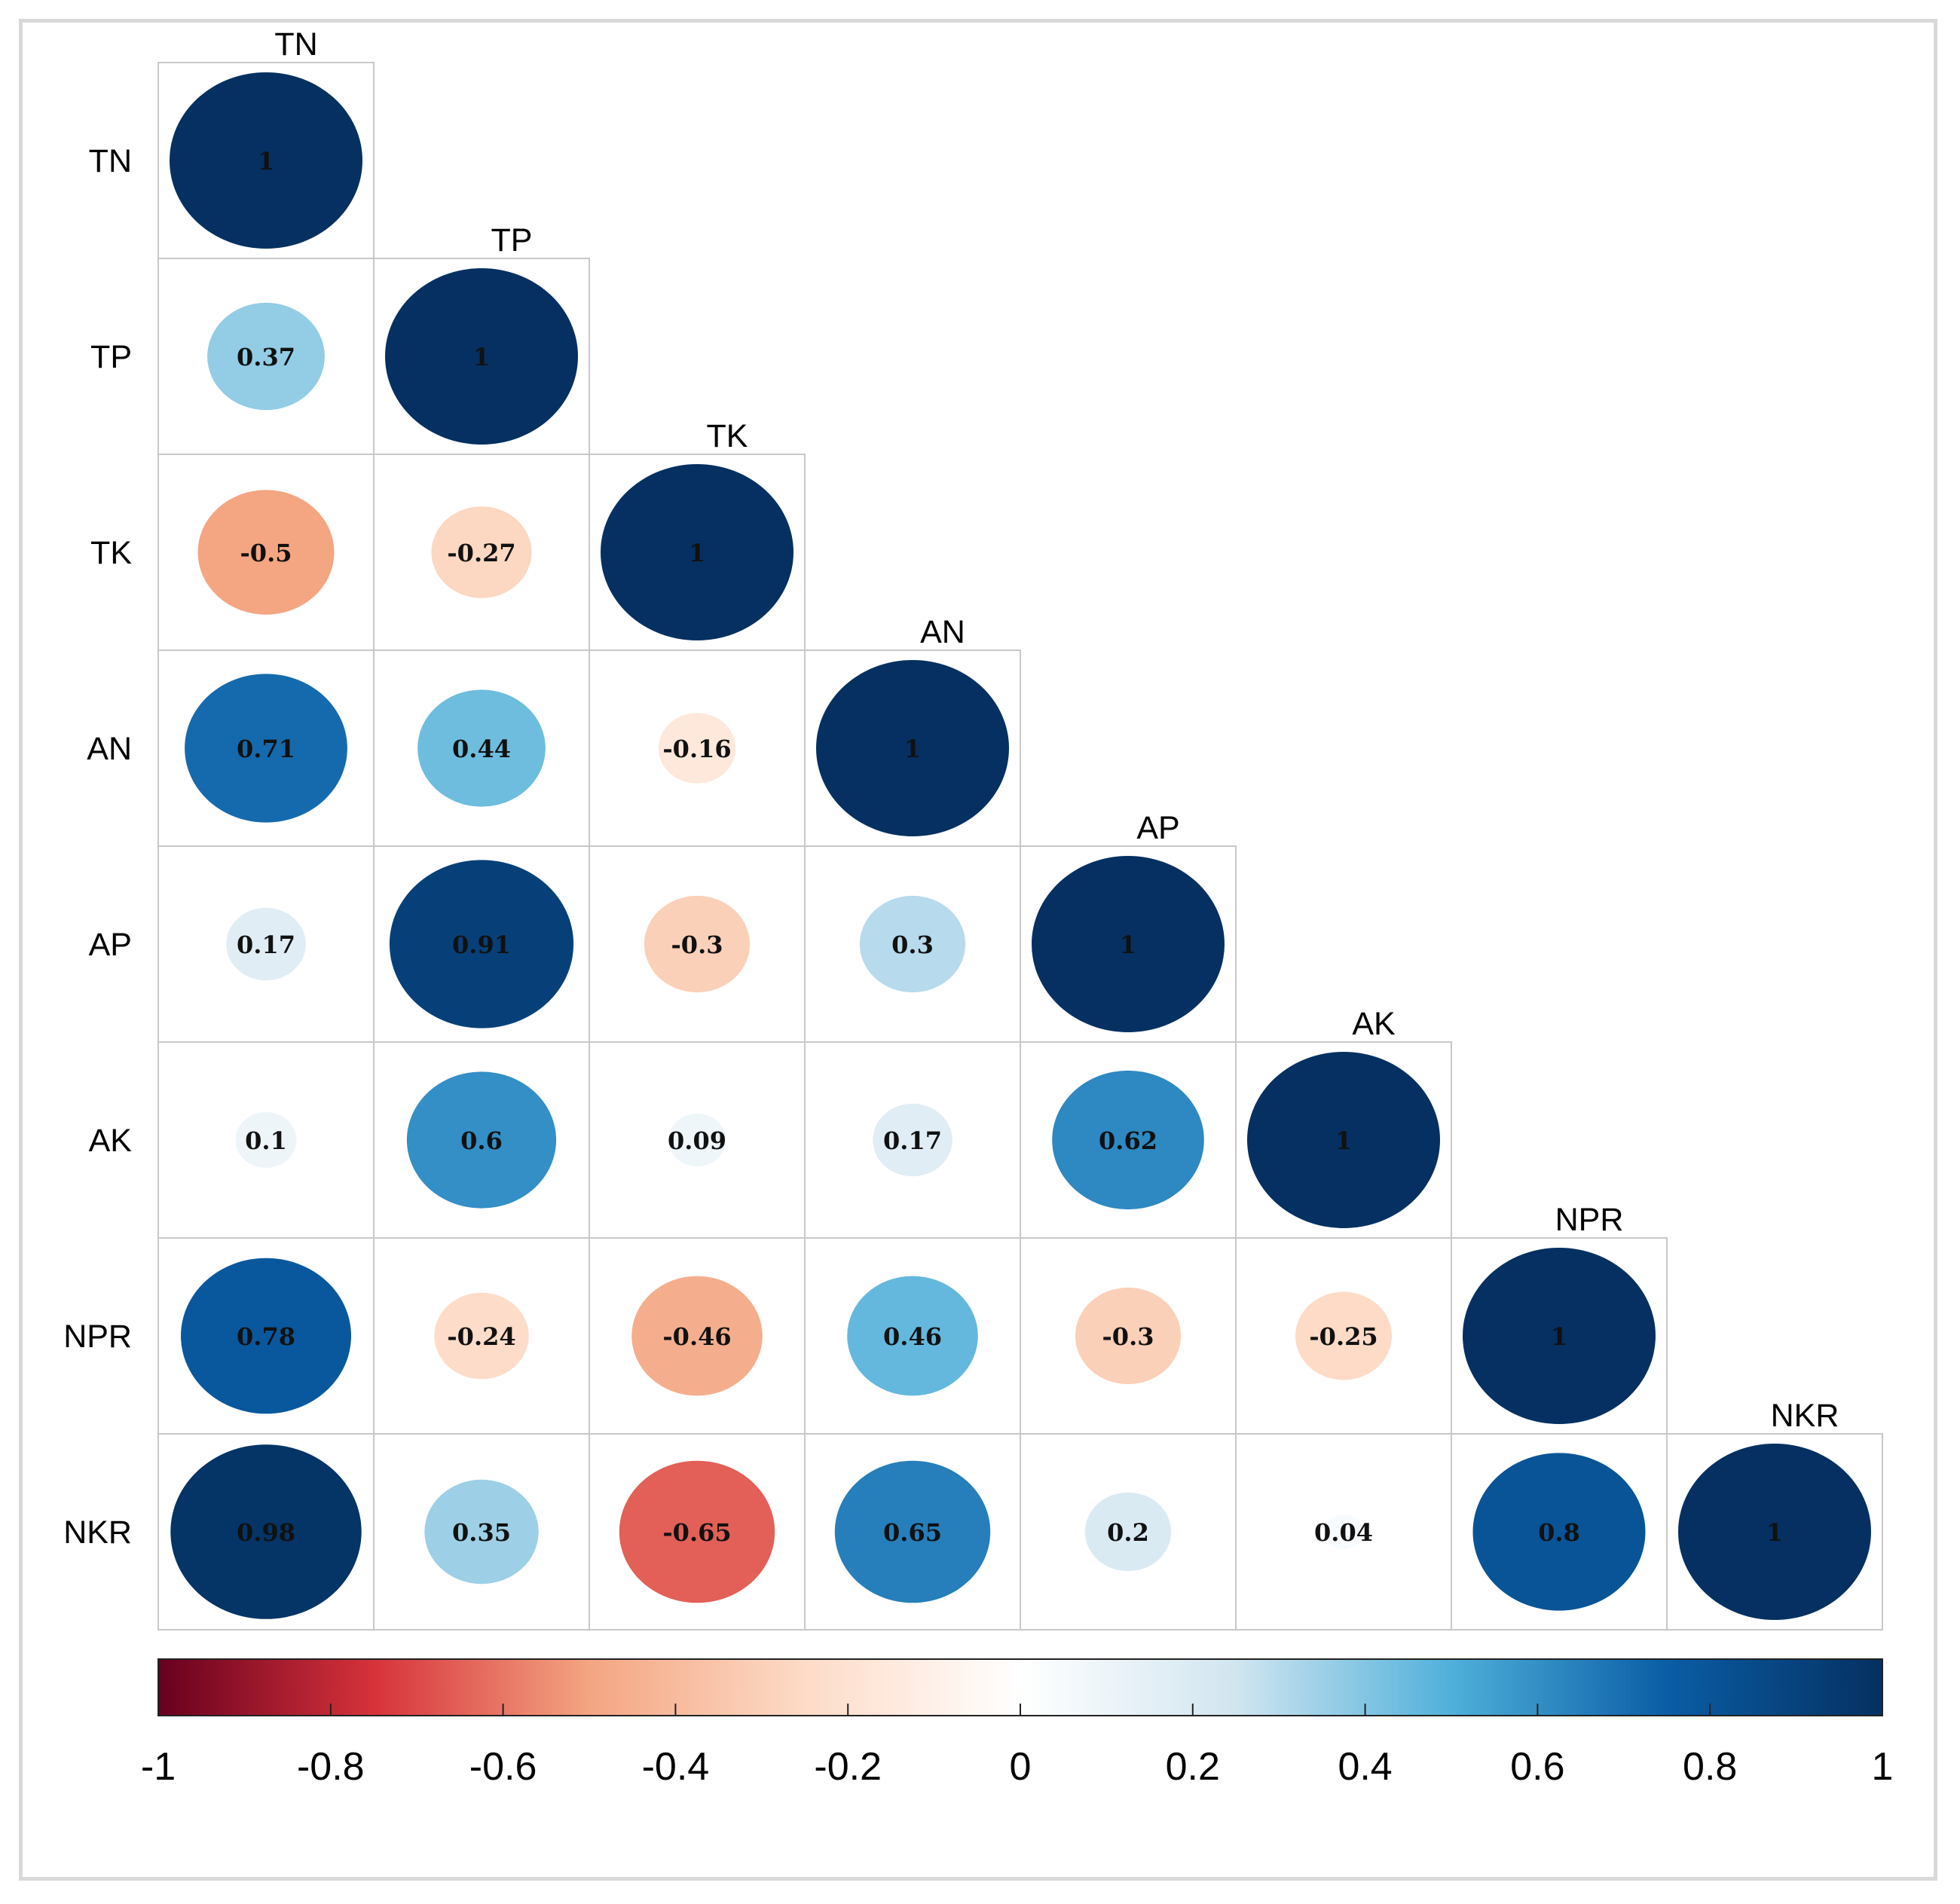  I want to click on colorbar-tick-label: 0.2, so click(1193, 1767).